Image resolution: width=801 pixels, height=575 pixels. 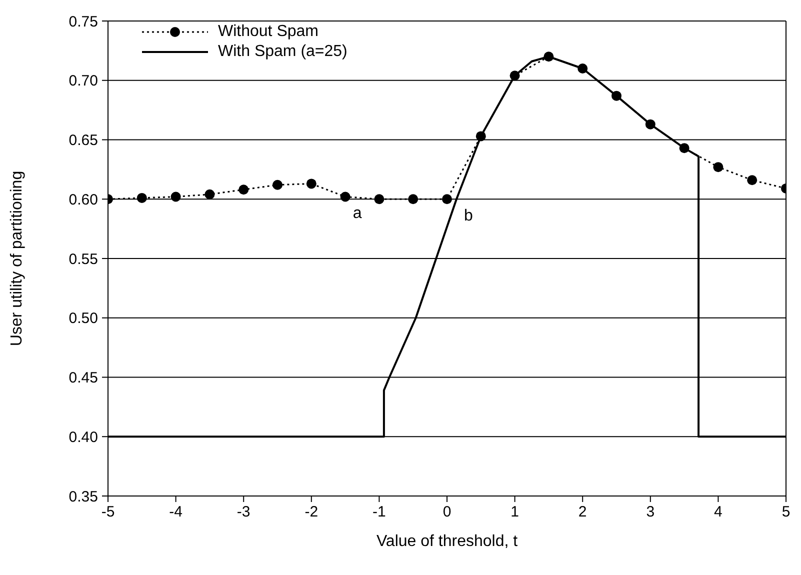 What do you see at coordinates (83, 378) in the screenshot?
I see `y-tick-label: 0.45` at bounding box center [83, 378].